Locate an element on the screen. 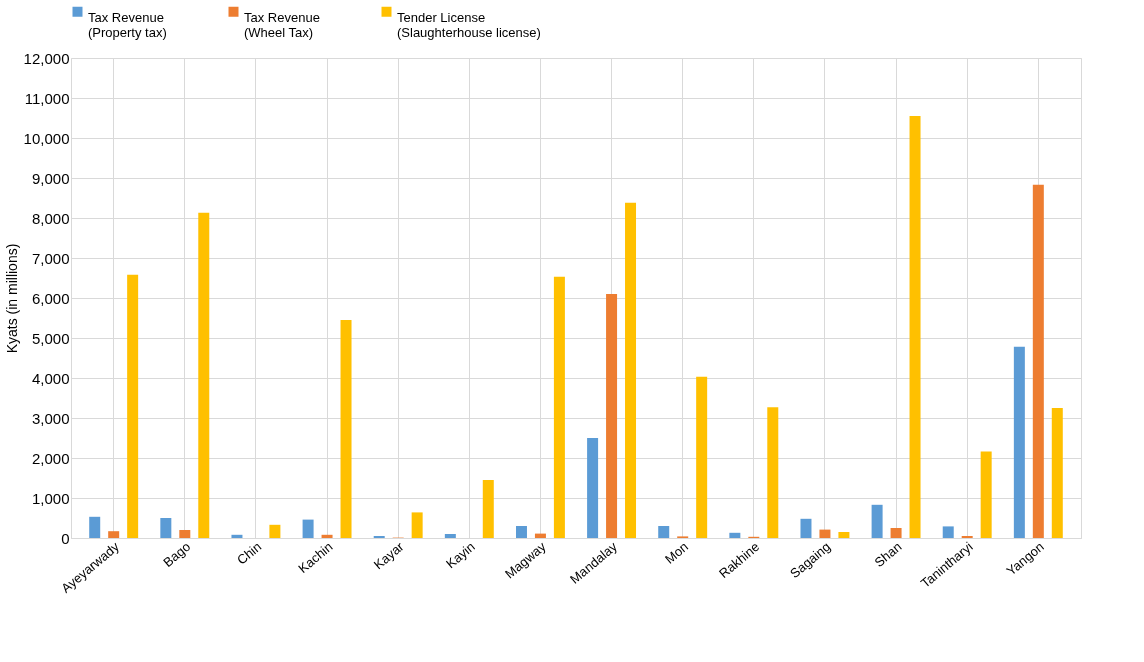 The width and height of the screenshot is (1144, 662). y-axis-title: Kyats (in millions) is located at coordinates (11, 298).